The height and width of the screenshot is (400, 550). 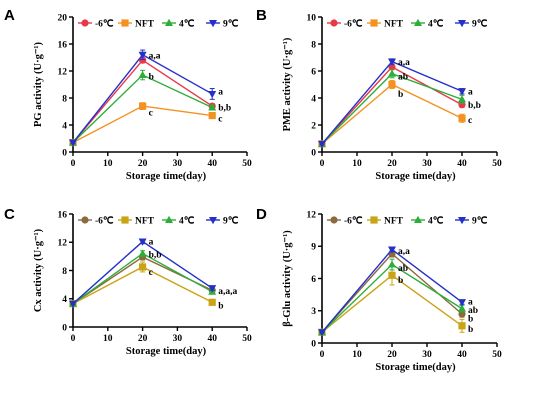 What do you see at coordinates (313, 248) in the screenshot?
I see `y-tick-label: 9` at bounding box center [313, 248].